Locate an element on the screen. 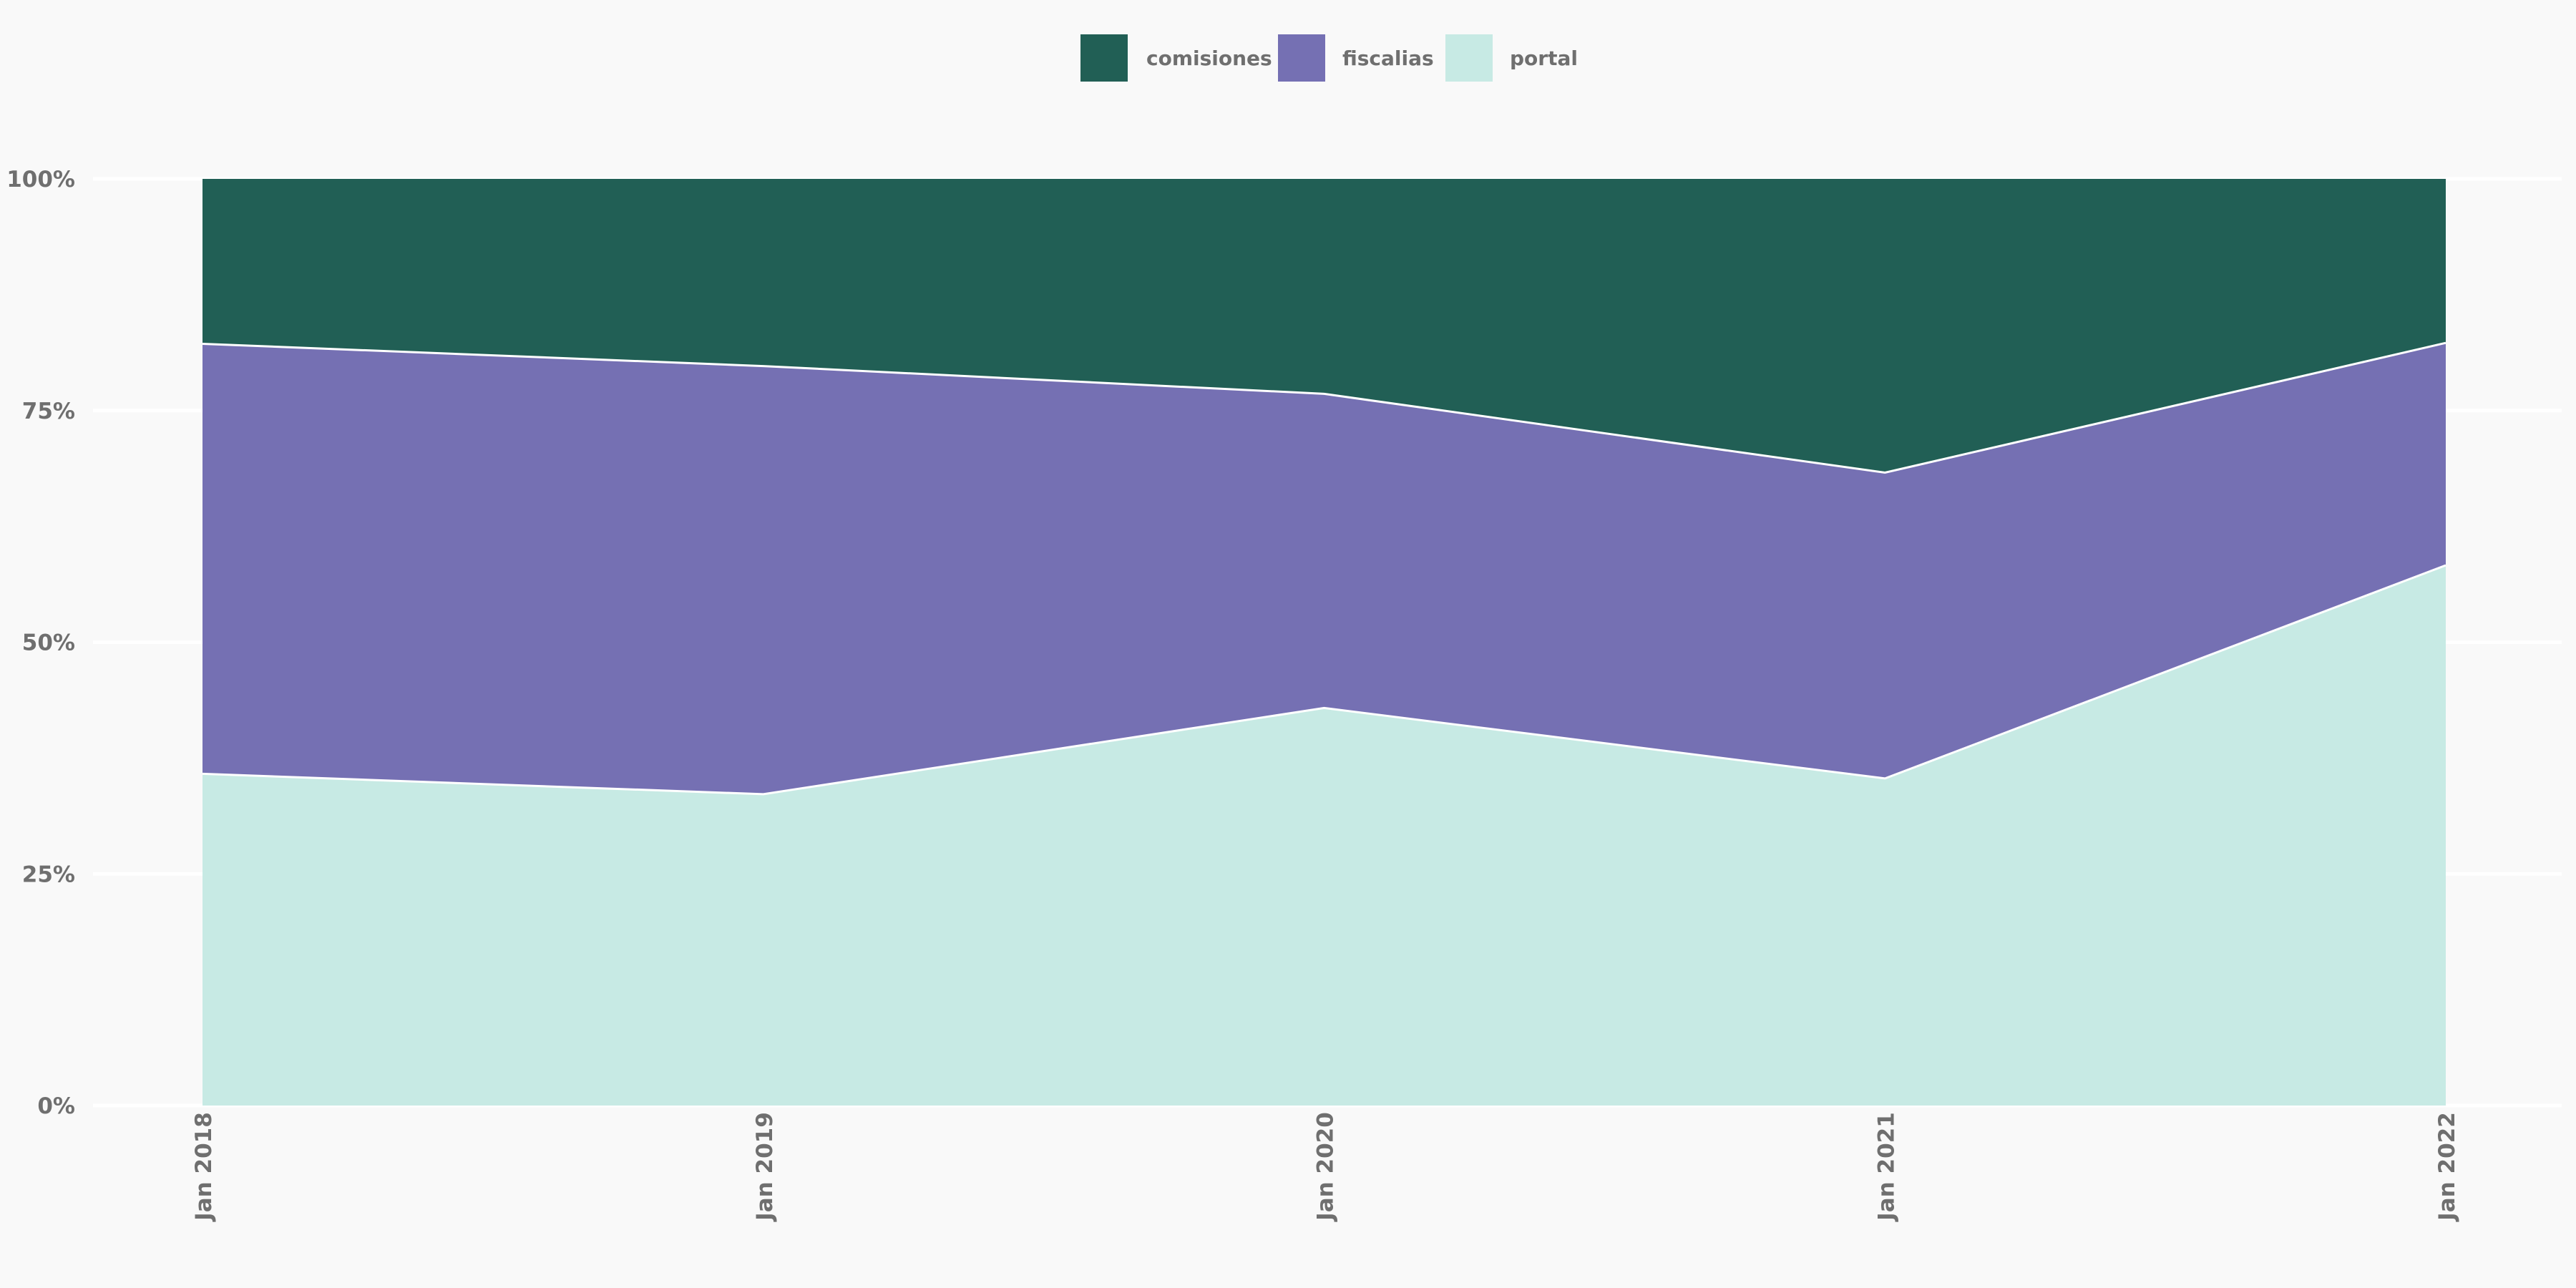  legend: comisiones fiscalias portal is located at coordinates (1329, 58).